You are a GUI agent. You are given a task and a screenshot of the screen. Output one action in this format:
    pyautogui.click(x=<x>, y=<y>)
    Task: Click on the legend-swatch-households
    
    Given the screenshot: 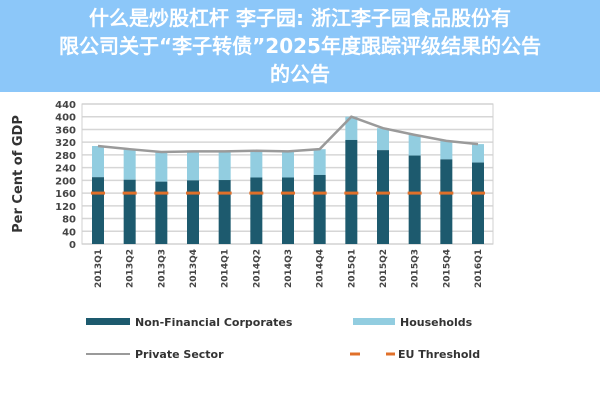 What is the action you would take?
    pyautogui.click(x=374, y=321)
    